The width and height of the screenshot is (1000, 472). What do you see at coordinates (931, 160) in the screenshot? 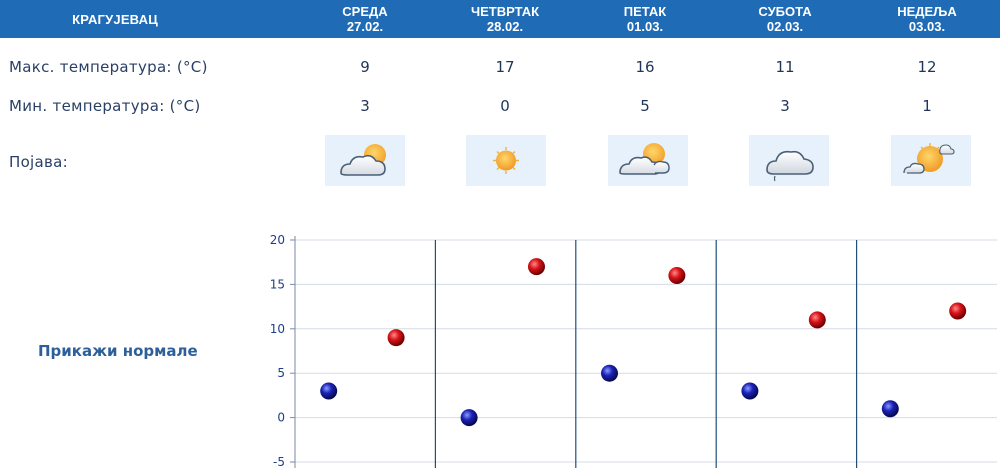
I see `sun-with-cloud-icon` at bounding box center [931, 160].